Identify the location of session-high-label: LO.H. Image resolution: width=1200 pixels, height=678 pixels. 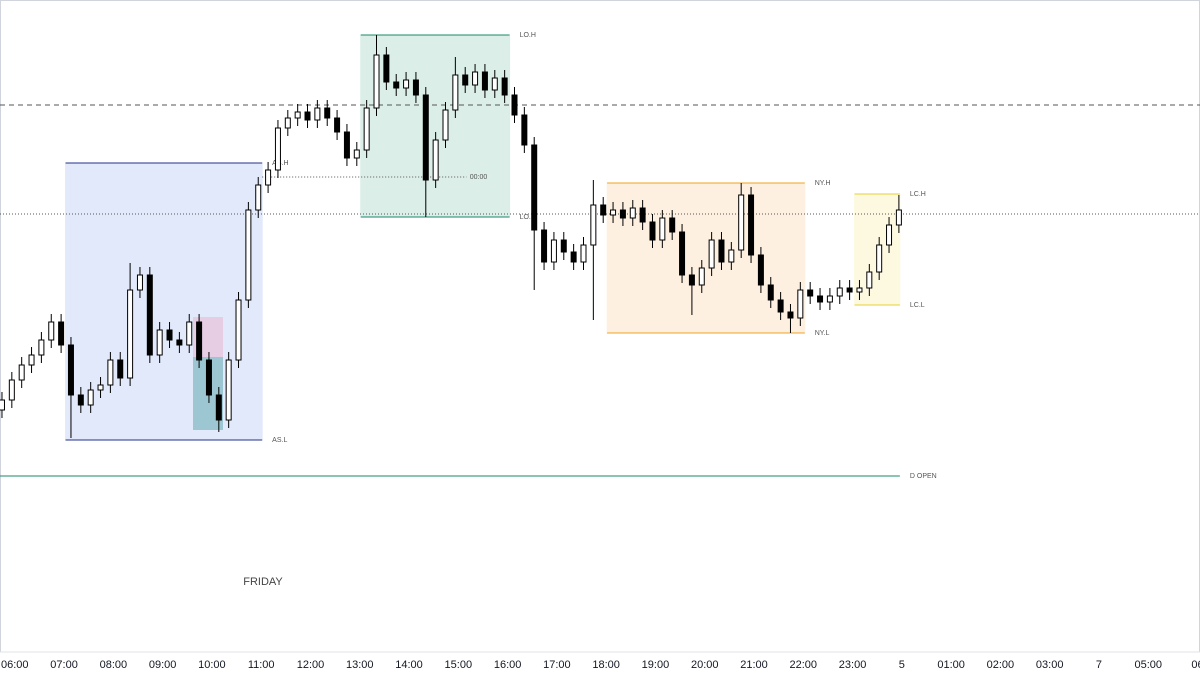
(528, 35).